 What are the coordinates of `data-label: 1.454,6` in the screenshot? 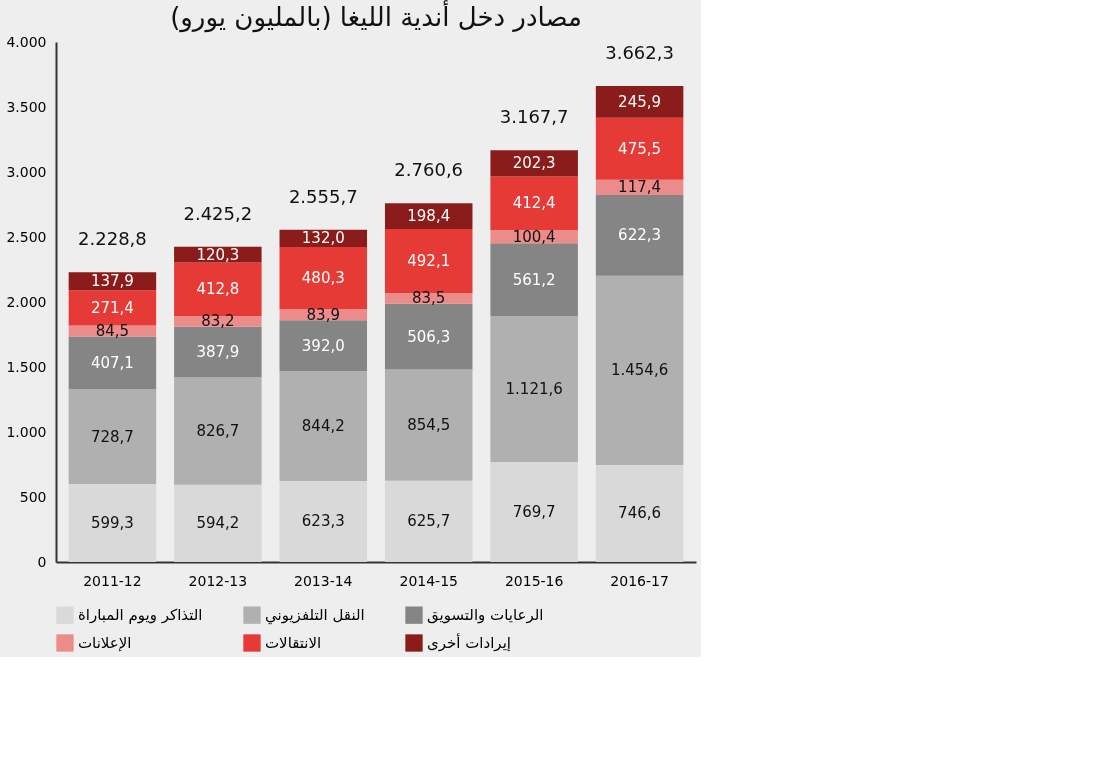 It's located at (639, 370).